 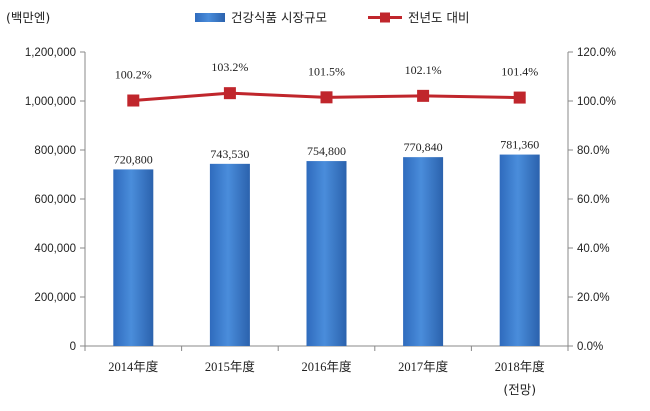 What do you see at coordinates (593, 298) in the screenshot?
I see `right-tick-label: 20.0%` at bounding box center [593, 298].